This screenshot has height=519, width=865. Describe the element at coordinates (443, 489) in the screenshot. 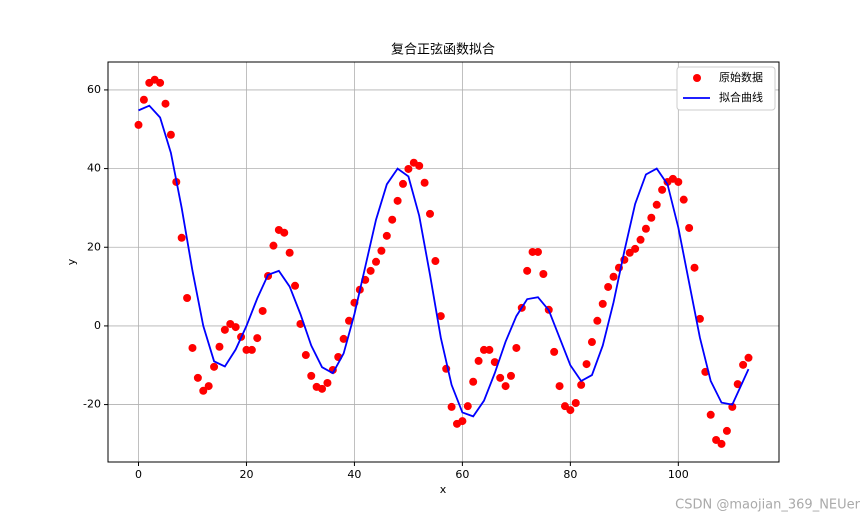

I see `x-axis-label: x` at that location.